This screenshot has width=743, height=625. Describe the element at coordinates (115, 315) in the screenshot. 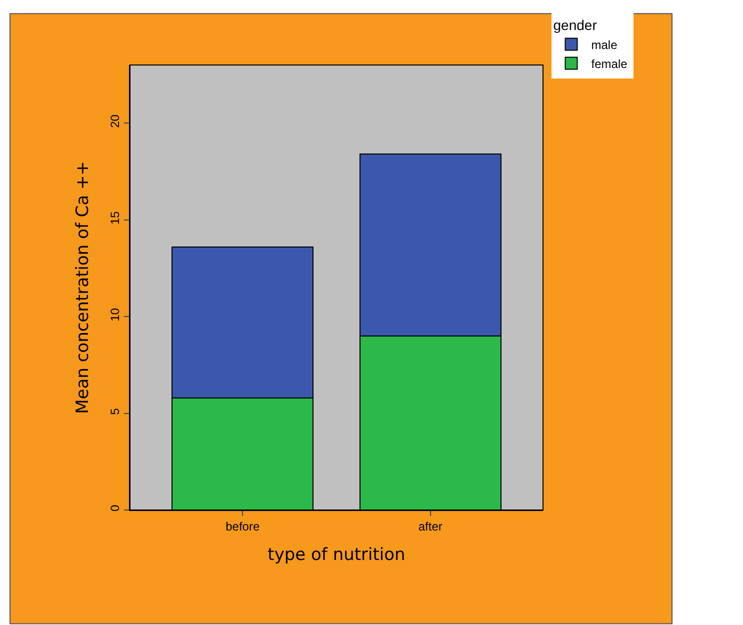

I see `y-tick-label: 10` at that location.